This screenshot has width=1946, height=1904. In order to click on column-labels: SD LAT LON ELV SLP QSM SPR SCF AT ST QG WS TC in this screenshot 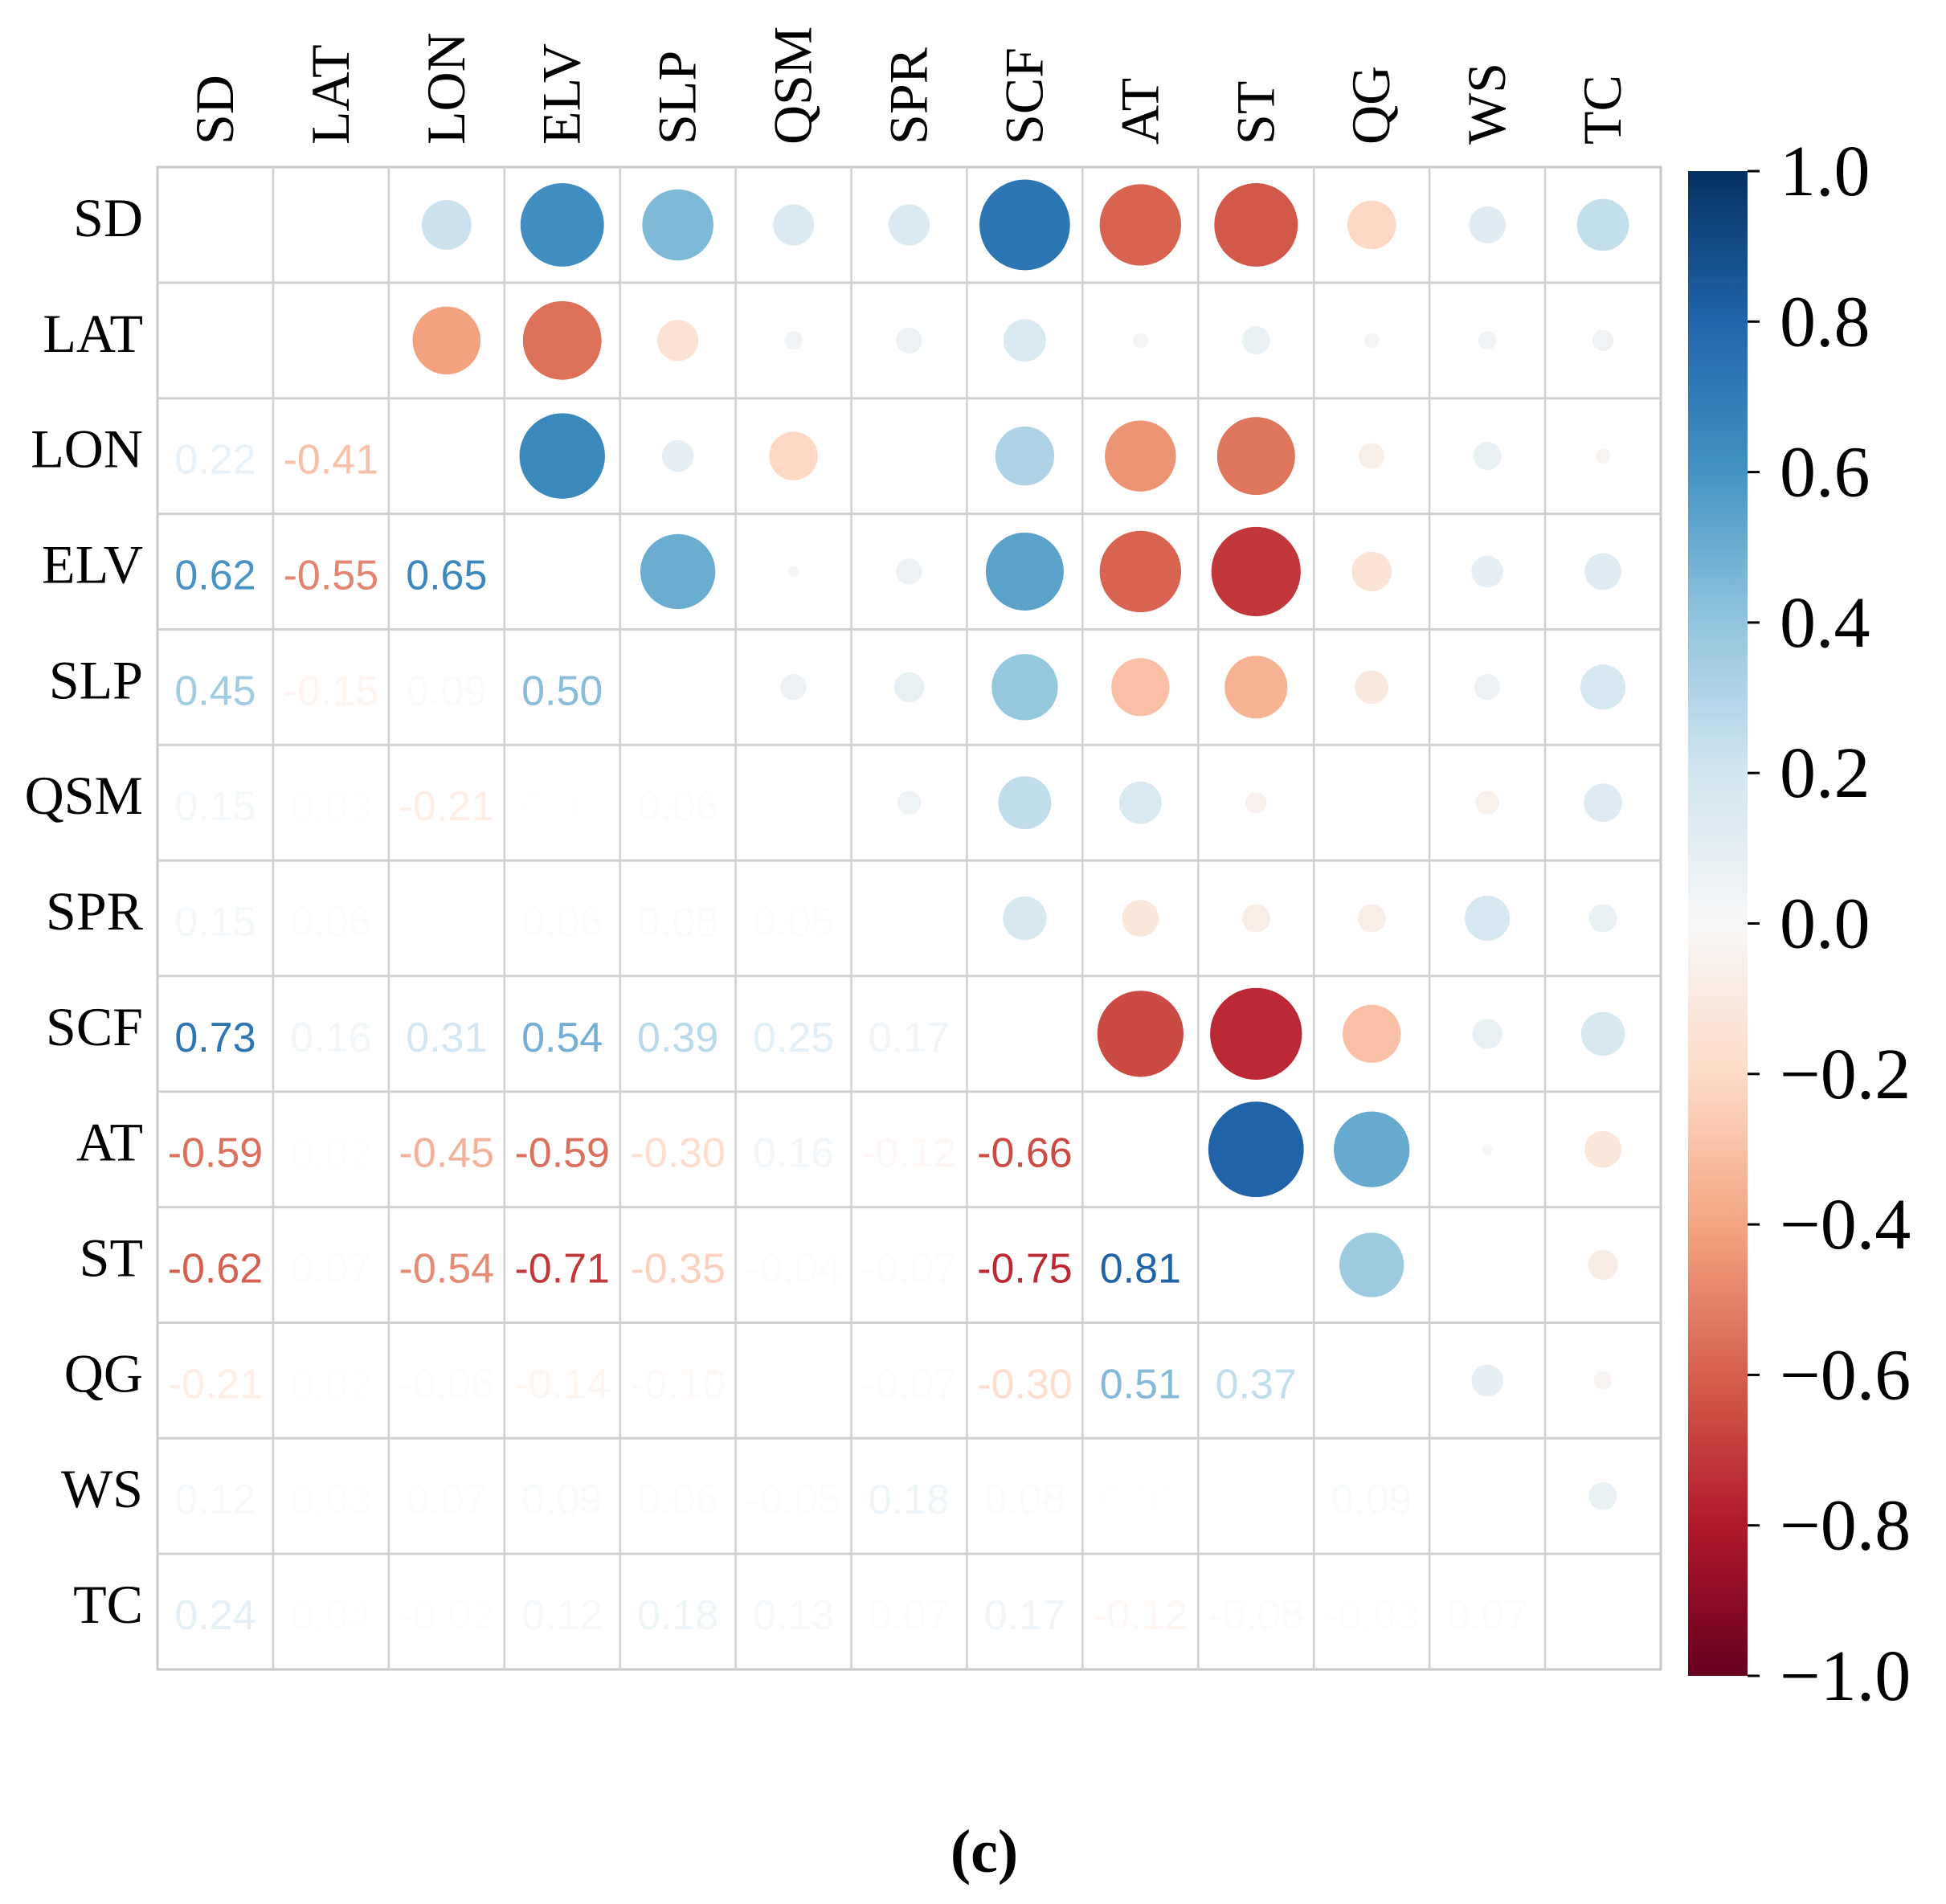, I will do `click(908, 86)`.